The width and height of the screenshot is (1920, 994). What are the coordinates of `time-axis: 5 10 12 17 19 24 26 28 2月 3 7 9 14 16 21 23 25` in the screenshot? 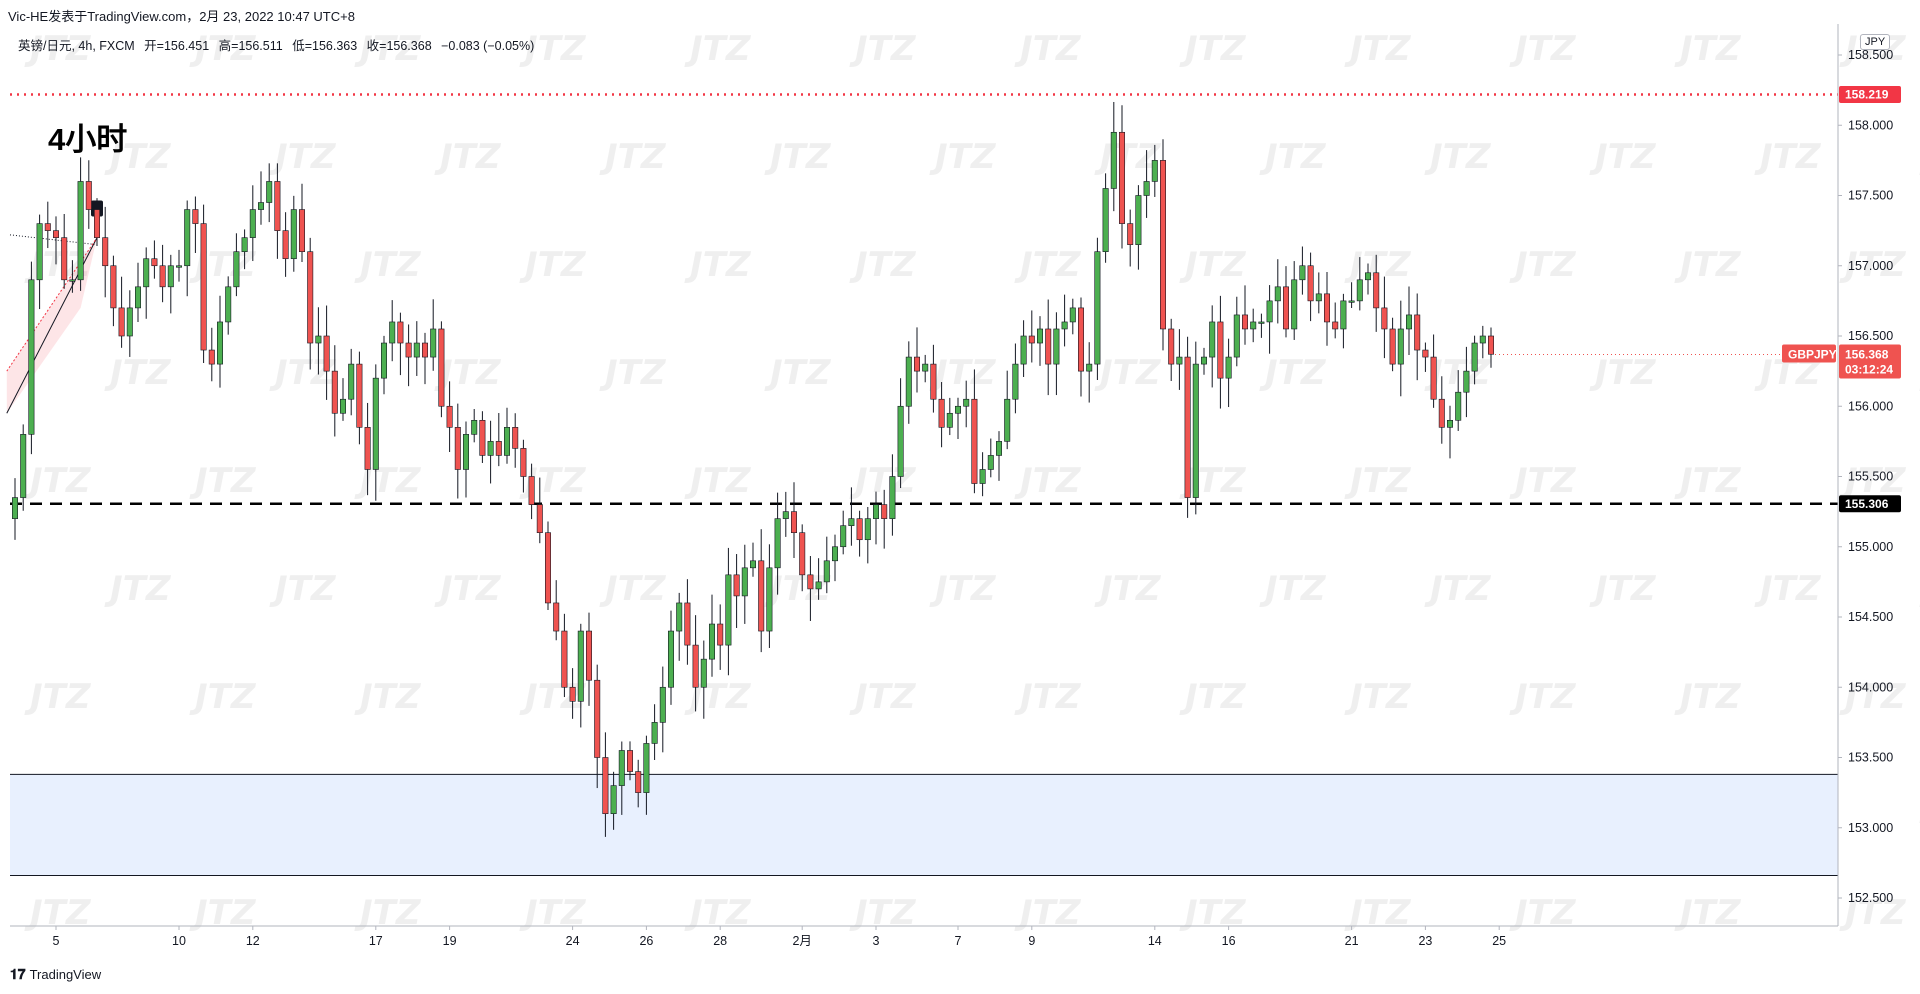 It's located at (780, 937).